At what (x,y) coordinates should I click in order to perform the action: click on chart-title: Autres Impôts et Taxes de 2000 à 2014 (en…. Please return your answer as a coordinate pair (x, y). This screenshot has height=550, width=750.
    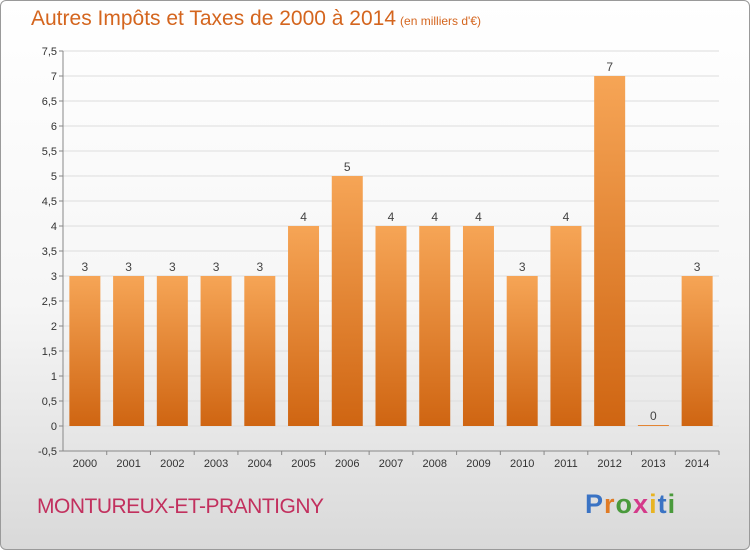
    Looking at the image, I should click on (256, 19).